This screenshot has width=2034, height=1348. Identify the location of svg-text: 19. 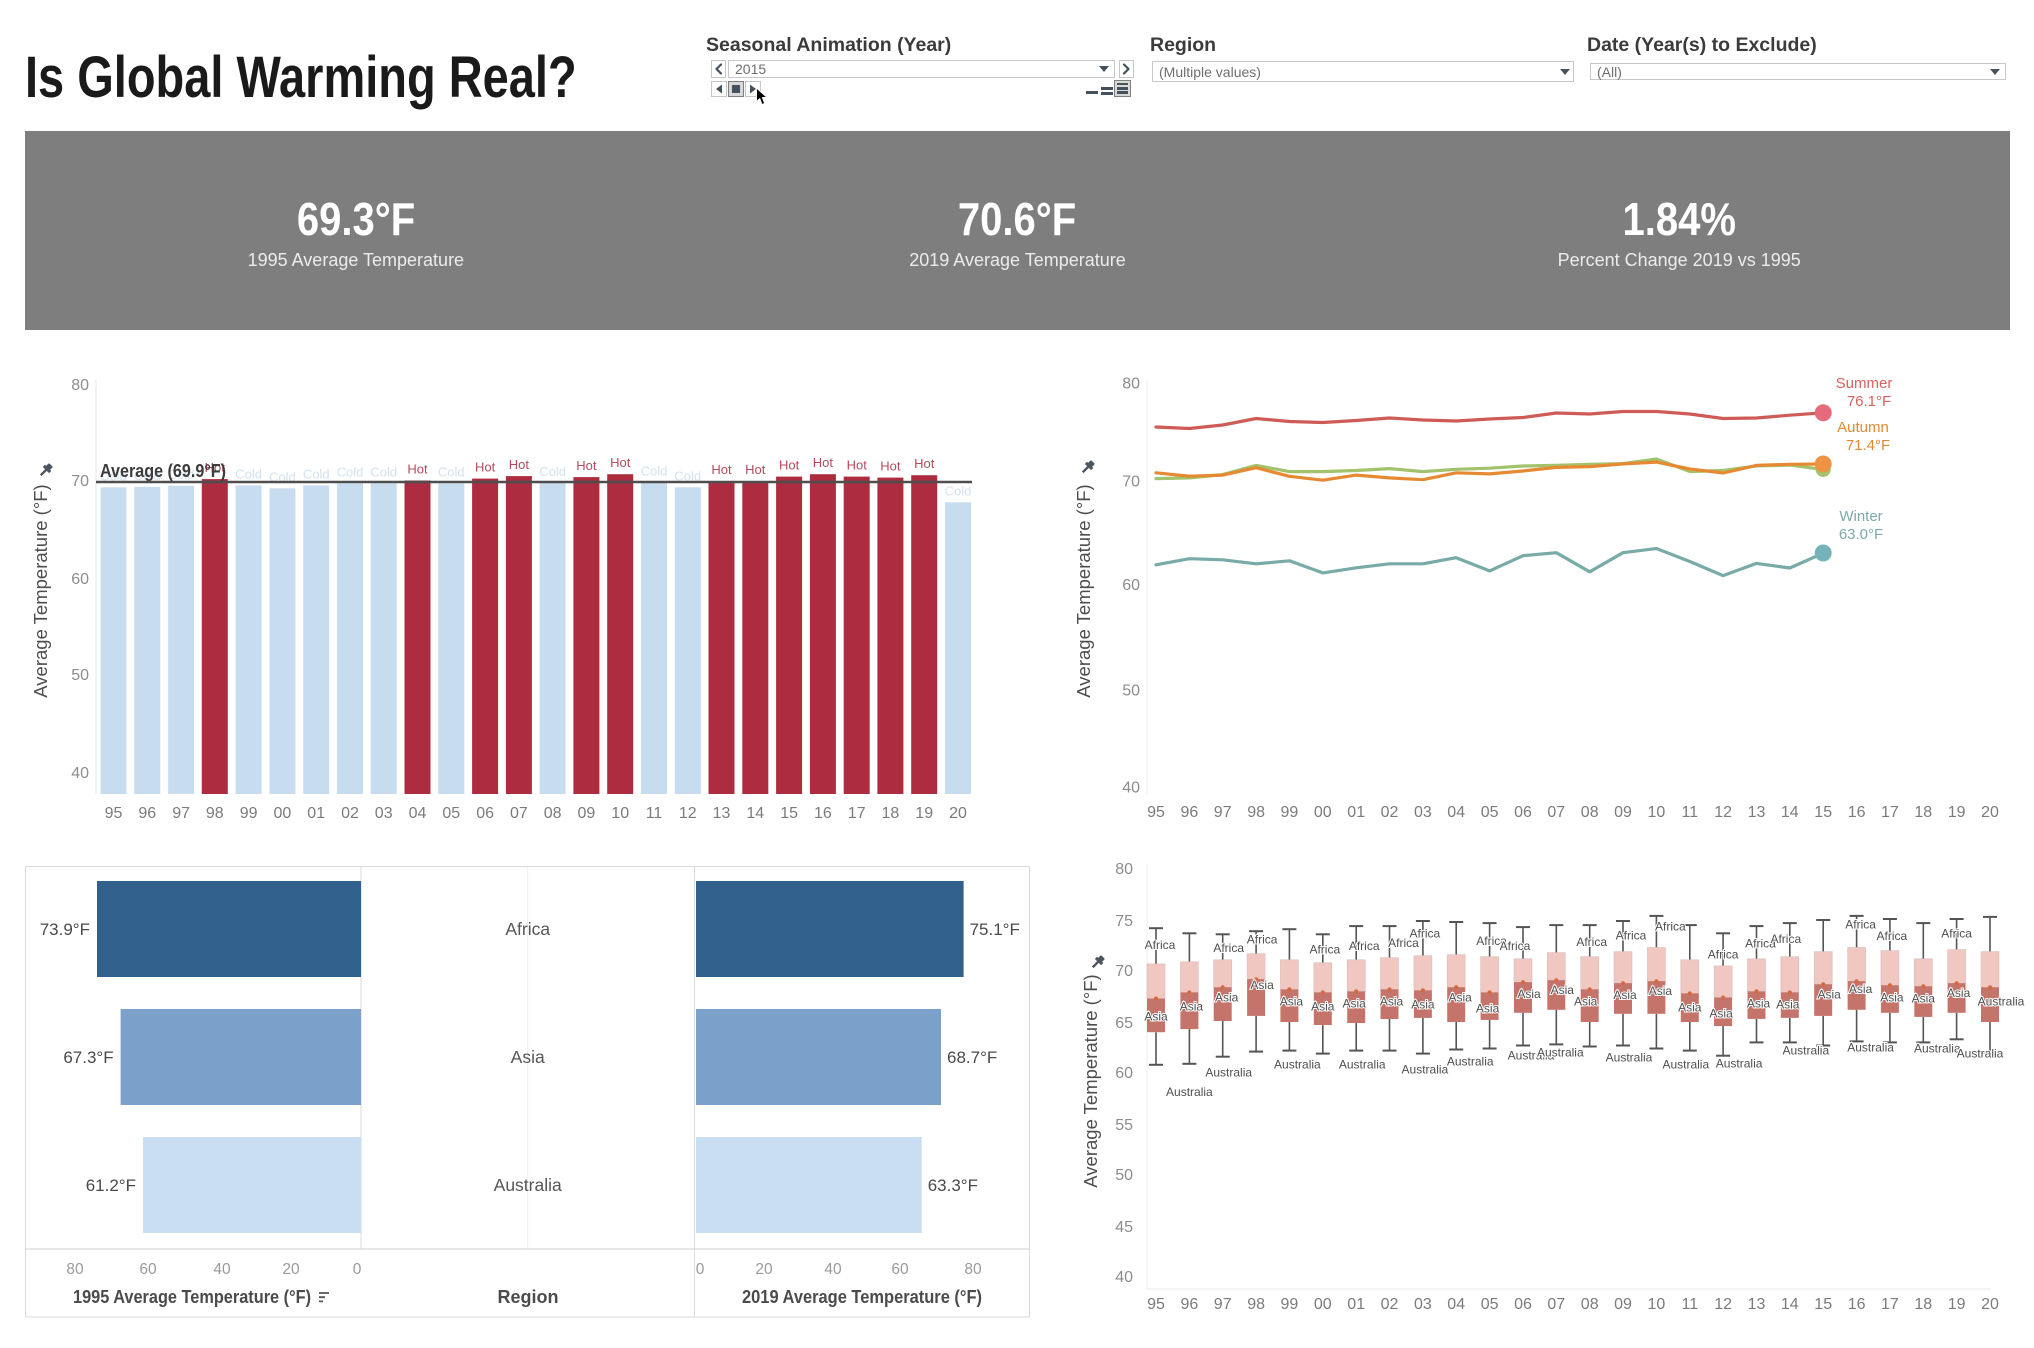
(1957, 1304).